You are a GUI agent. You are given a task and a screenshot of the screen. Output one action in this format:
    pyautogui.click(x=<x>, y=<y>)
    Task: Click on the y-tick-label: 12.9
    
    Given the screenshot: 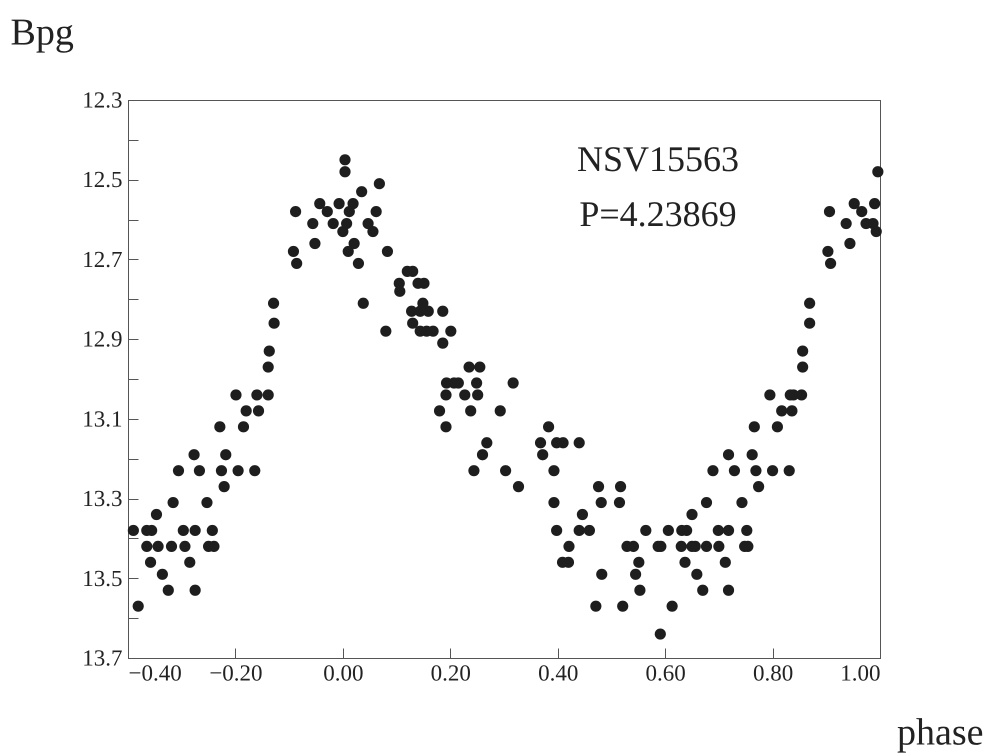 What is the action you would take?
    pyautogui.click(x=102, y=339)
    